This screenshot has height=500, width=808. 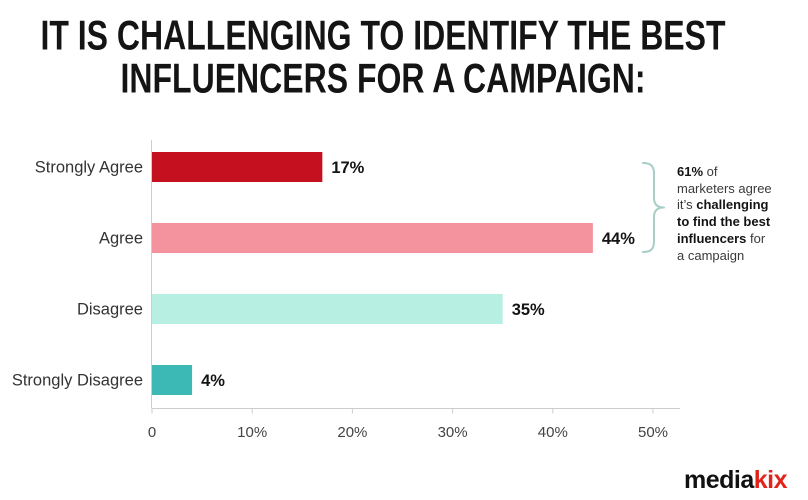 I want to click on value-label: 35%, so click(x=528, y=310).